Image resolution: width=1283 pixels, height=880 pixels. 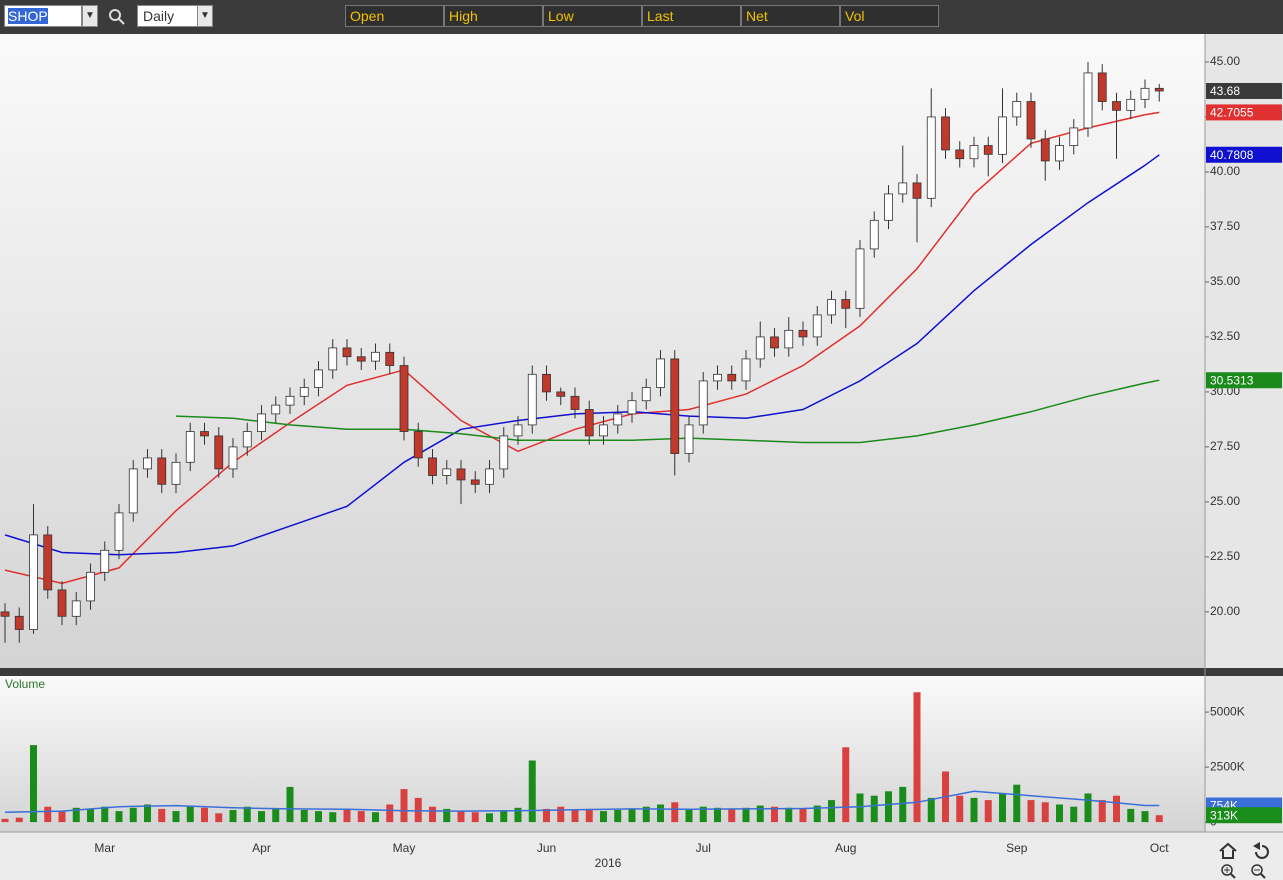 What do you see at coordinates (1232, 380) in the screenshot?
I see `price-tag-label: 30.5313` at bounding box center [1232, 380].